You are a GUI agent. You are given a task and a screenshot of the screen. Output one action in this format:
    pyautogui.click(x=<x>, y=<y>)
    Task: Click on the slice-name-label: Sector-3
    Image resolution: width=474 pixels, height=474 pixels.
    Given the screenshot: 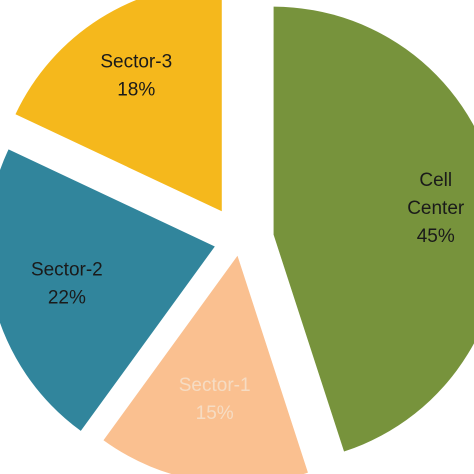 What is the action you would take?
    pyautogui.click(x=136, y=62)
    